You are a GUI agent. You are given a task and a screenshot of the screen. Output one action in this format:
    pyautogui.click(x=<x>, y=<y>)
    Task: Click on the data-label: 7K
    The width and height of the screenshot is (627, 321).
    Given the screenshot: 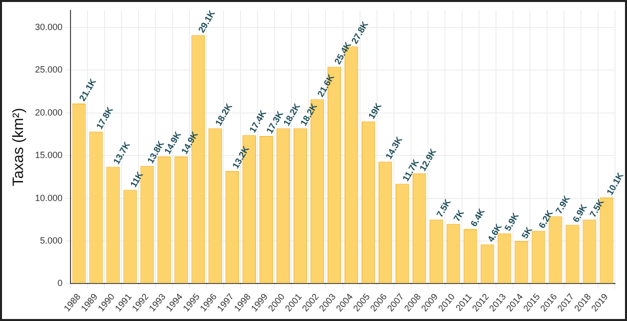 What is the action you would take?
    pyautogui.click(x=459, y=216)
    